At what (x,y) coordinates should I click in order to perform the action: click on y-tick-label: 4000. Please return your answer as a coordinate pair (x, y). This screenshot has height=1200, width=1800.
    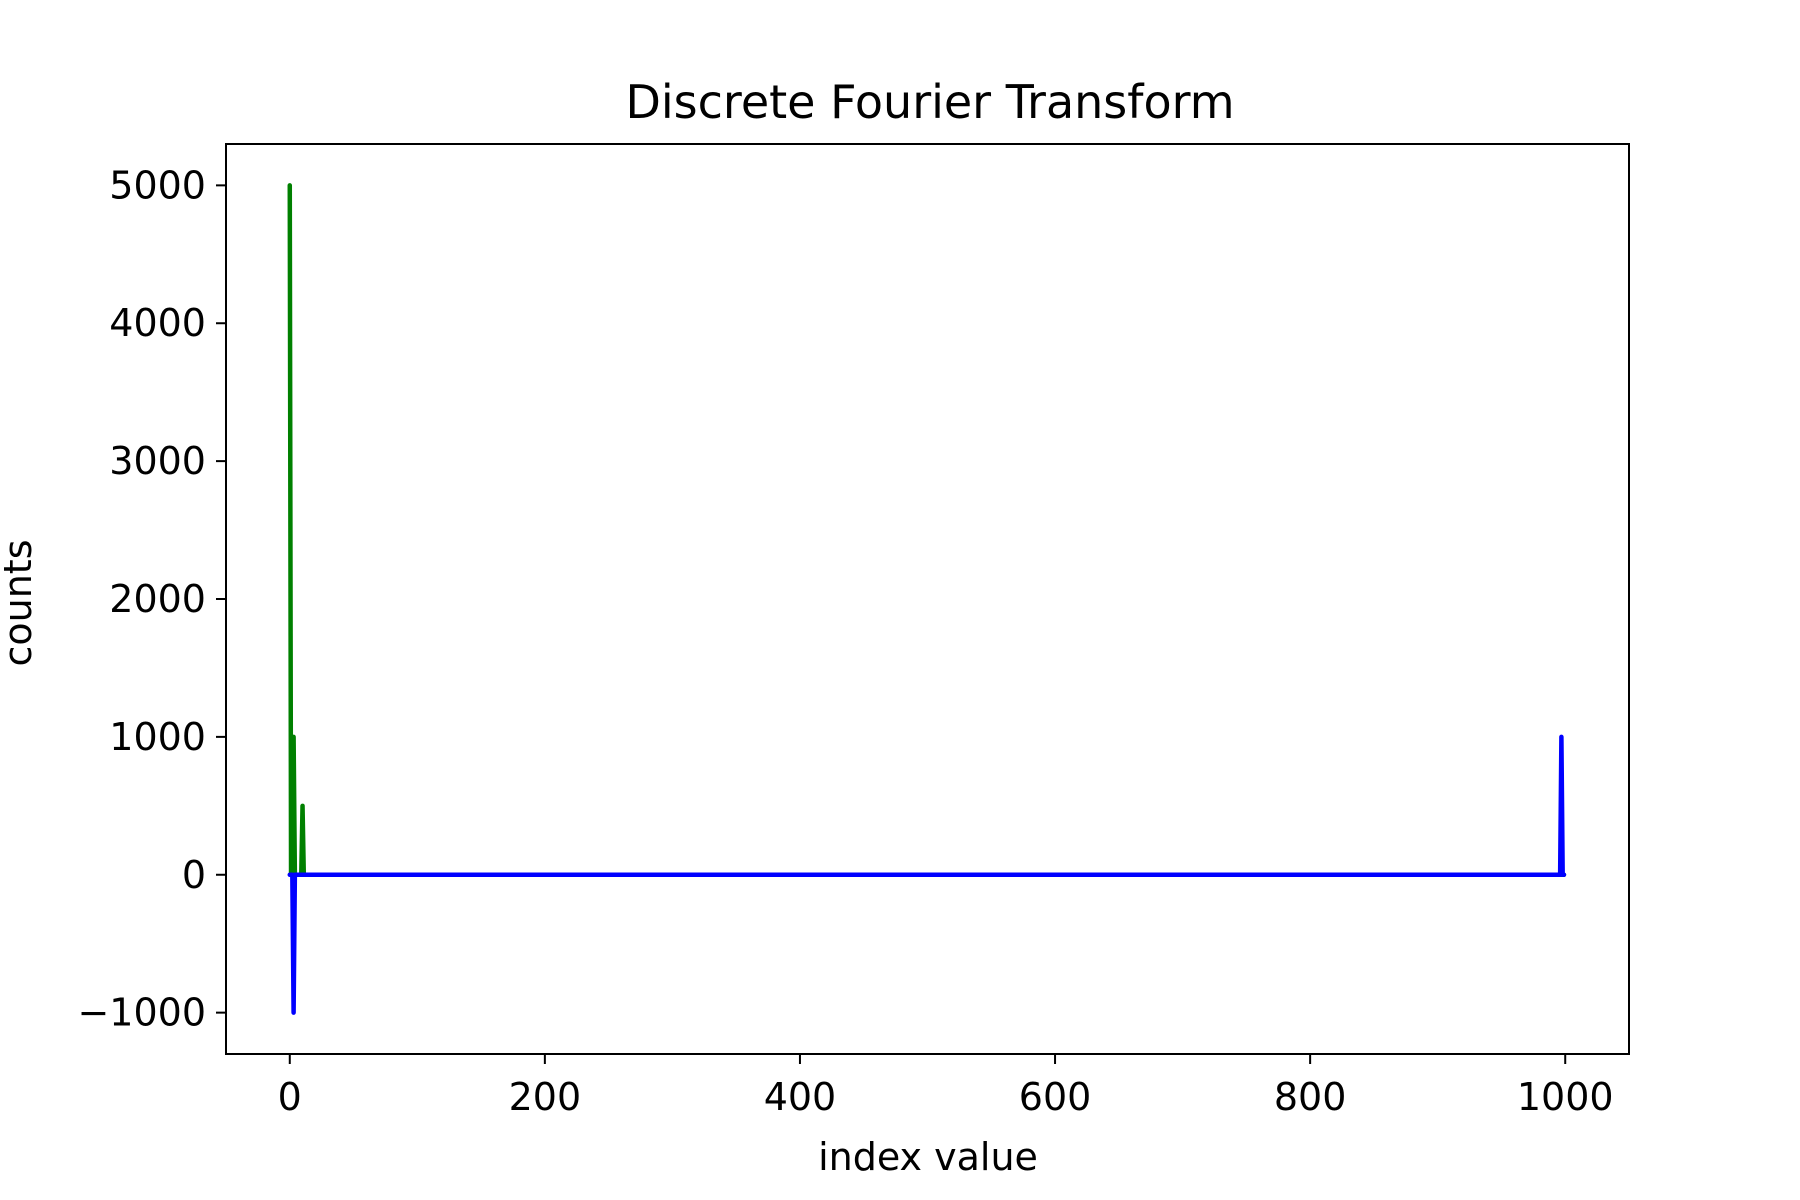
    Looking at the image, I should click on (157, 323).